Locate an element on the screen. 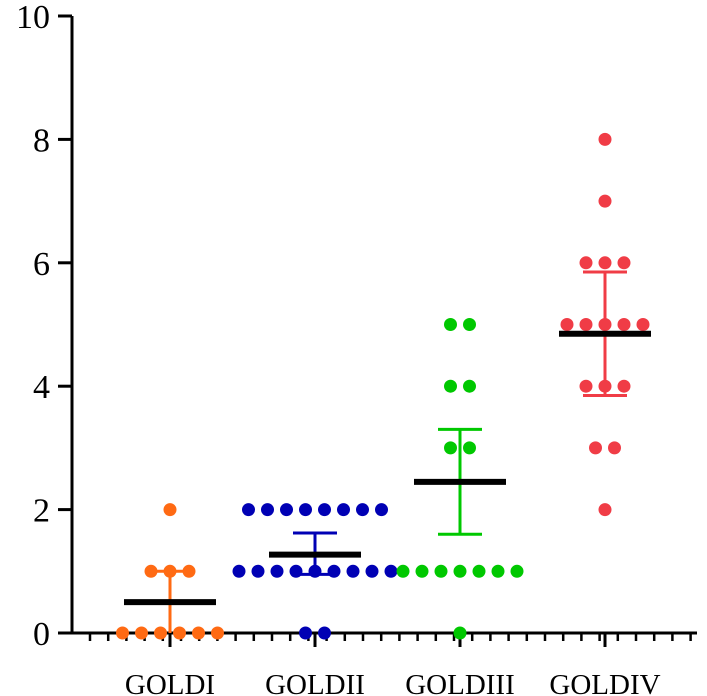 This screenshot has width=707, height=696. y-tick-label: 10 is located at coordinates (33, 18).